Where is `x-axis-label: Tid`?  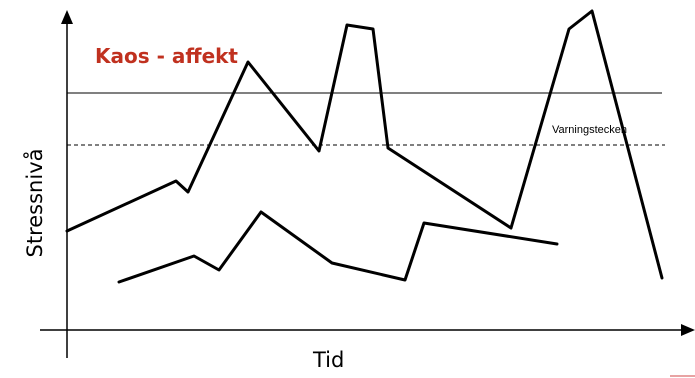
x-axis-label: Tid is located at coordinates (329, 360).